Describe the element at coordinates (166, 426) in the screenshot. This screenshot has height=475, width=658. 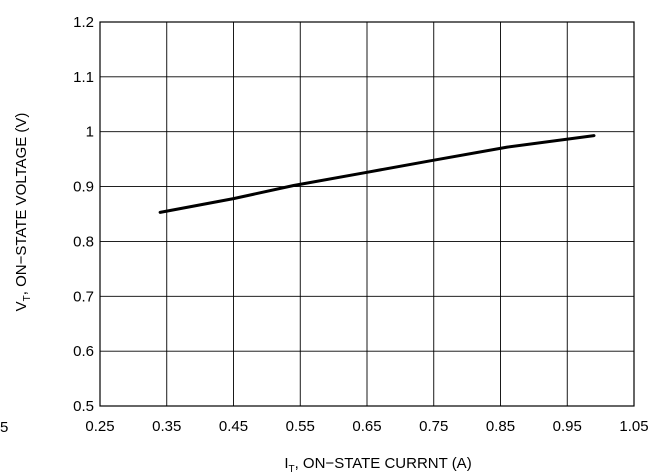
I see `x-tick-label: 0.35` at that location.